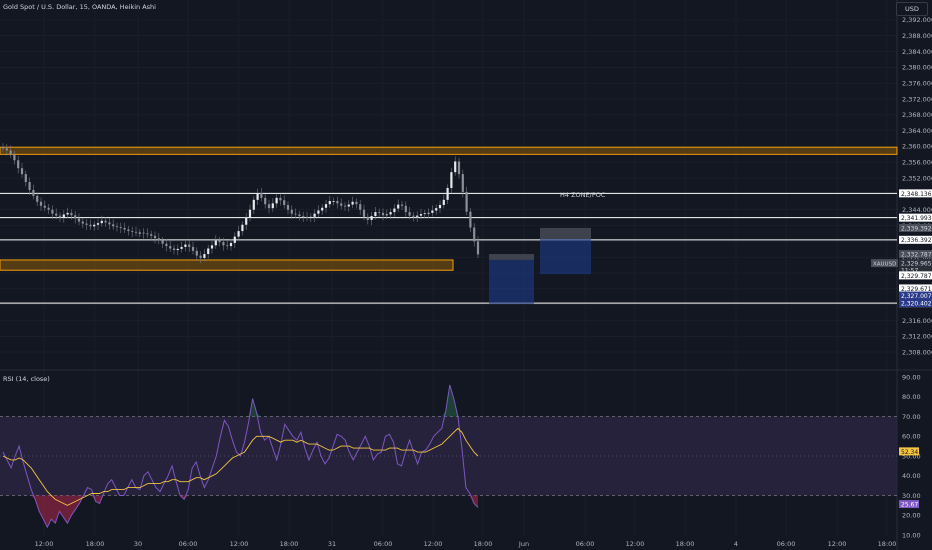  What do you see at coordinates (909, 451) in the screenshot?
I see `rsi-ma-tag` at bounding box center [909, 451].